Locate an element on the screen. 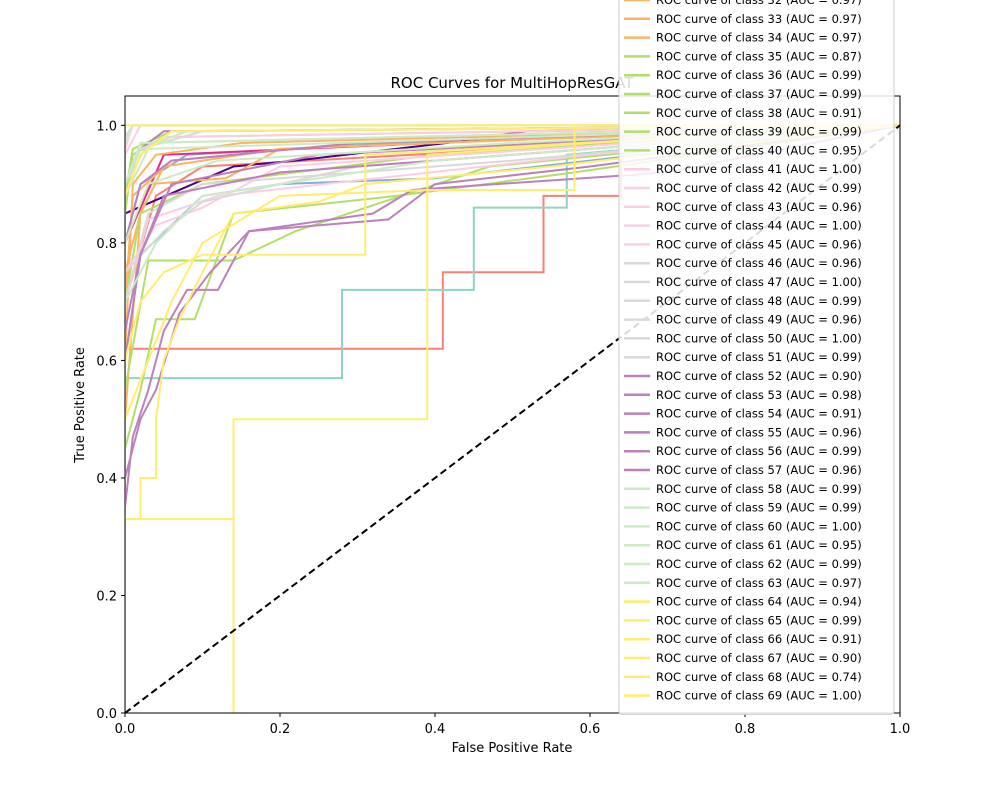 The height and width of the screenshot is (800, 1000). legend-entry: ROC curve of class 51 (AUC = 0.99) is located at coordinates (759, 357).